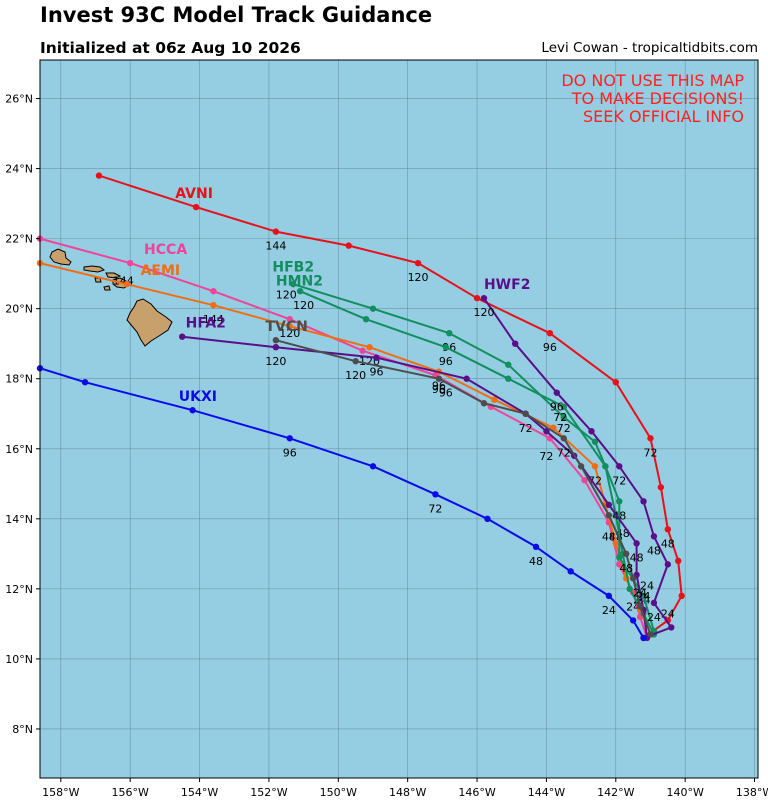  I want to click on init-time-subtitle: Initialized at 06z Aug 10 2026, so click(170, 48).